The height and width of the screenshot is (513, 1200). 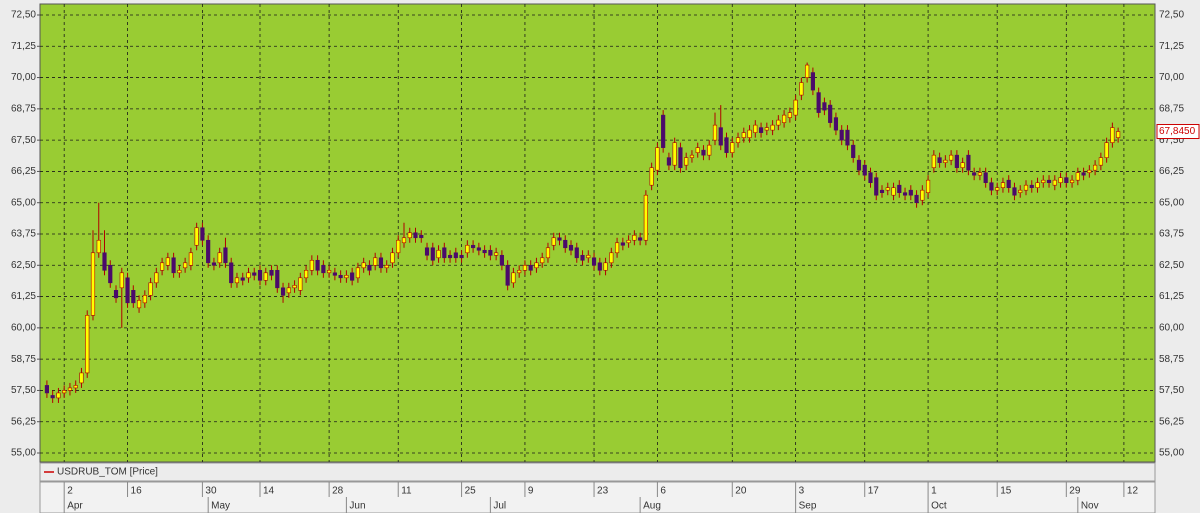 I want to click on month-label: Sep, so click(x=808, y=506).